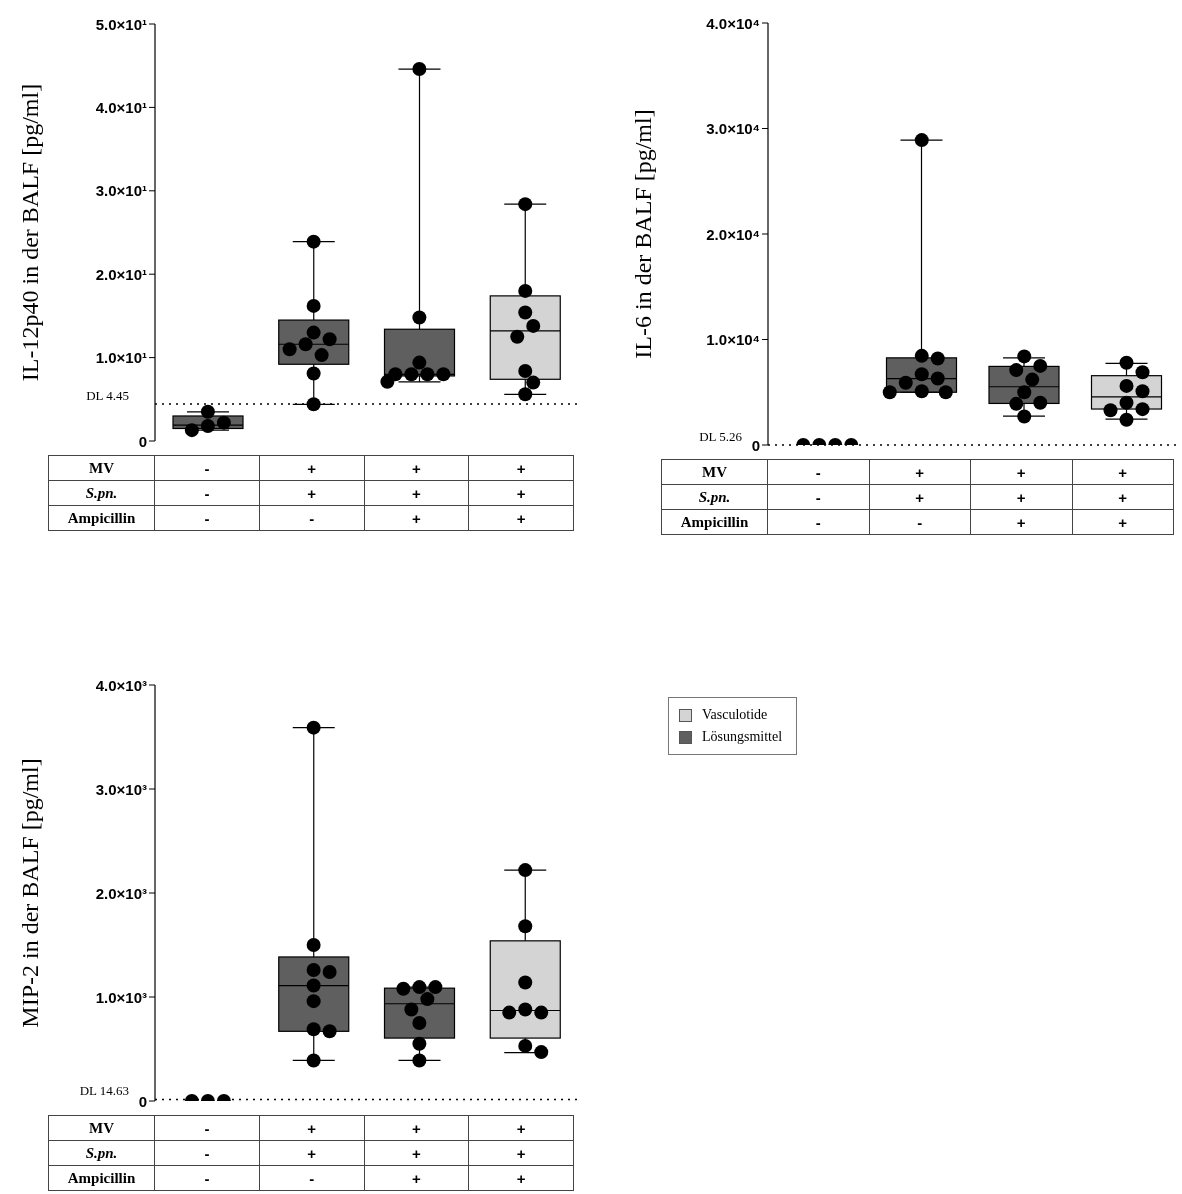 Image resolution: width=1182 pixels, height=1194 pixels. Describe the element at coordinates (733, 339) in the screenshot. I see `y-tick-label: 1.0×10⁴` at that location.